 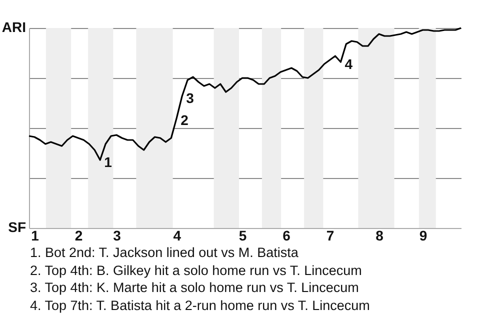 I want to click on annotation: 1, so click(x=108, y=162).